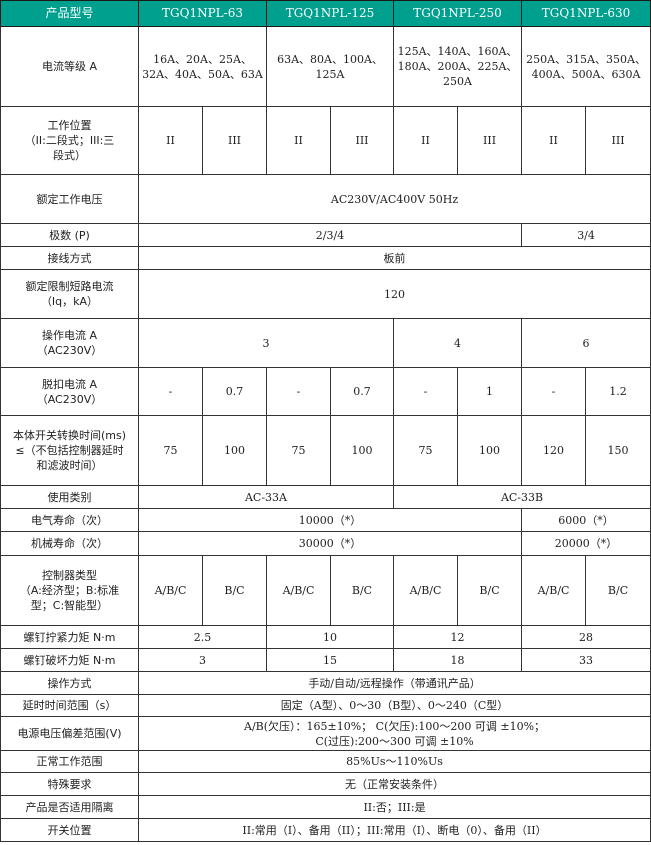 This screenshot has height=845, width=651. Describe the element at coordinates (202, 13) in the screenshot. I see `header-model-63: TGQ1NPL-63` at that location.